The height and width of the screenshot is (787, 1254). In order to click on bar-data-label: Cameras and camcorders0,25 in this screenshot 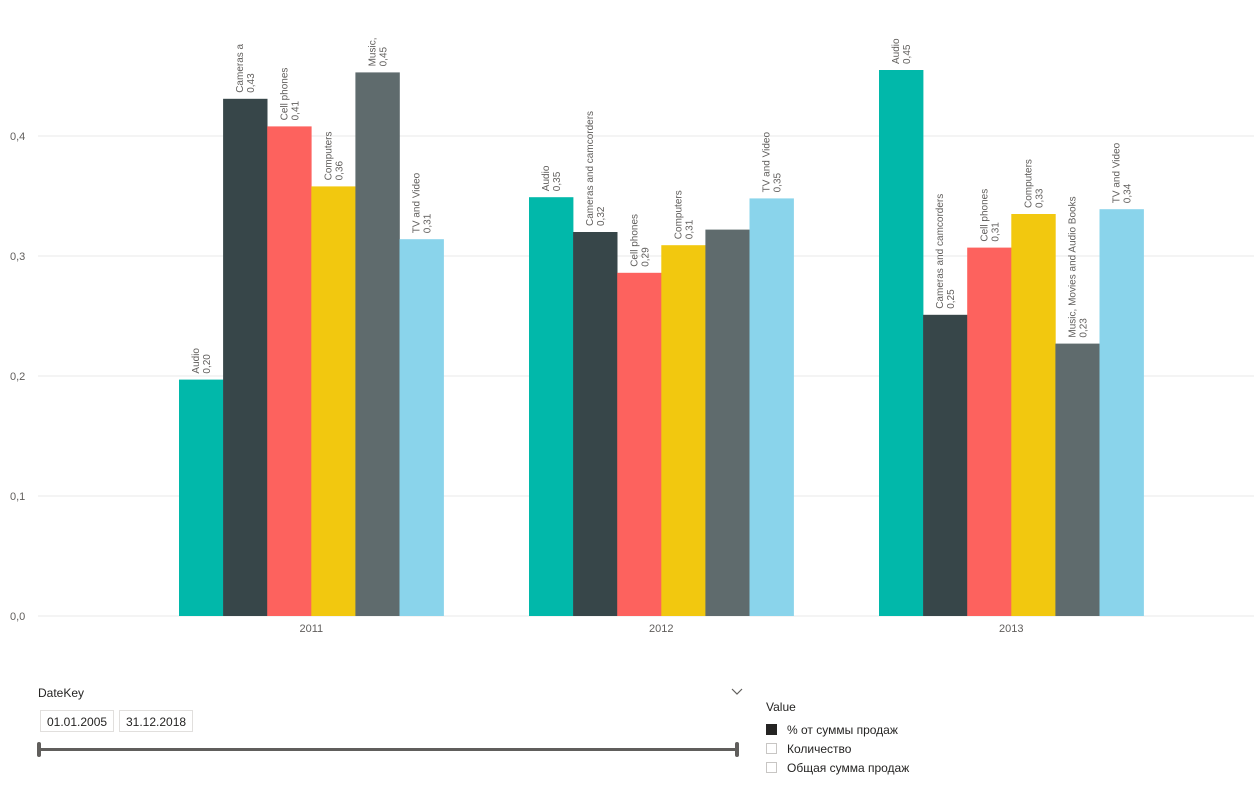, I will do `click(946, 251)`.